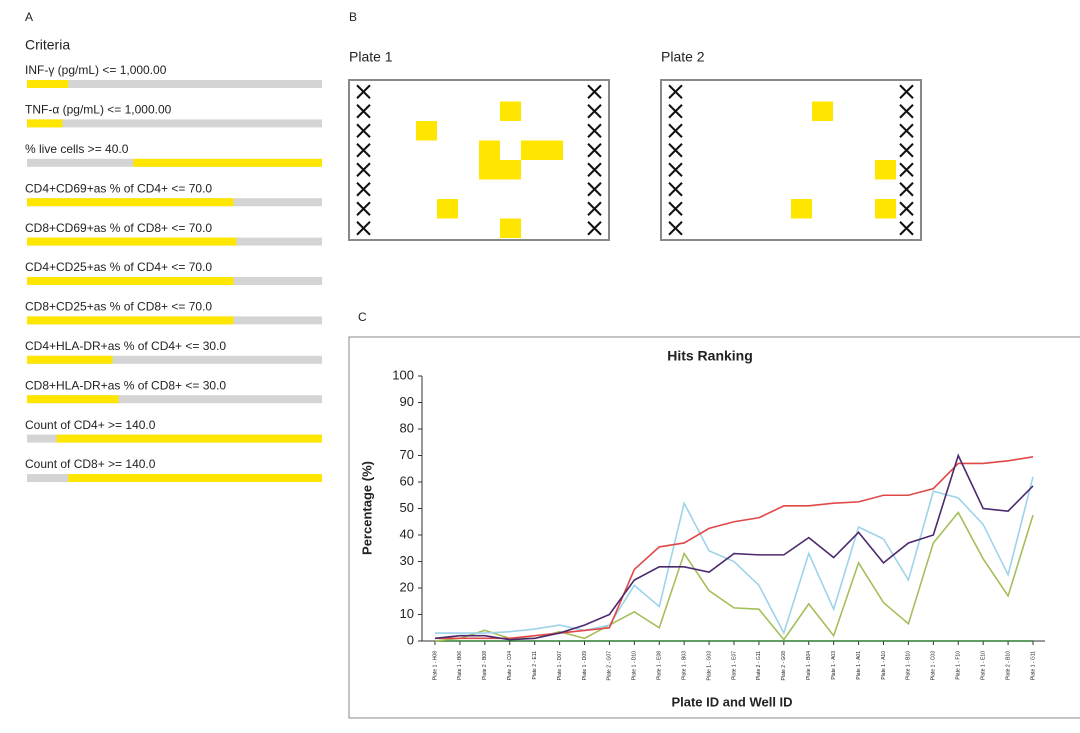 Image resolution: width=1080 pixels, height=733 pixels. I want to click on x-tick-label: Plate 1 - F10, so click(959, 665).